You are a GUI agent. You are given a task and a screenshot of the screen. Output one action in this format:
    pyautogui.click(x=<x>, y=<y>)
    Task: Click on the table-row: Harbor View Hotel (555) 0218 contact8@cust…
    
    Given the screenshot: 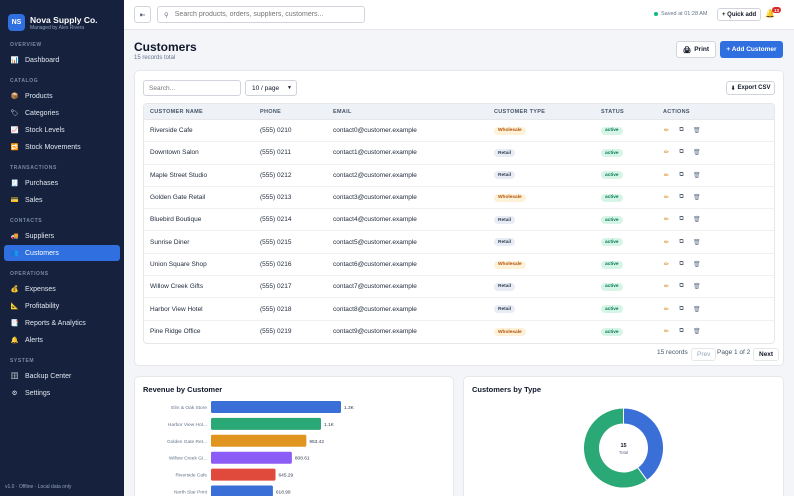 What is the action you would take?
    pyautogui.click(x=459, y=309)
    